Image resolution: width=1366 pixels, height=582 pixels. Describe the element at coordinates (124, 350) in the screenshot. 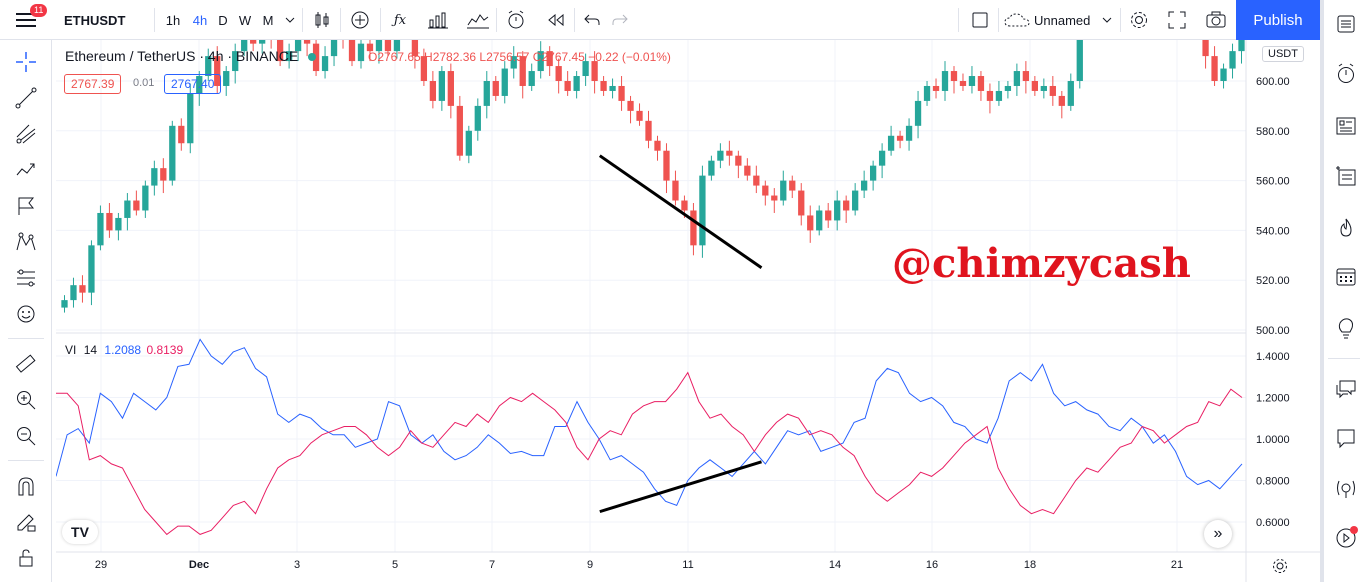

I see `indicator-legend: VI 14 1.2088 0.8139` at that location.